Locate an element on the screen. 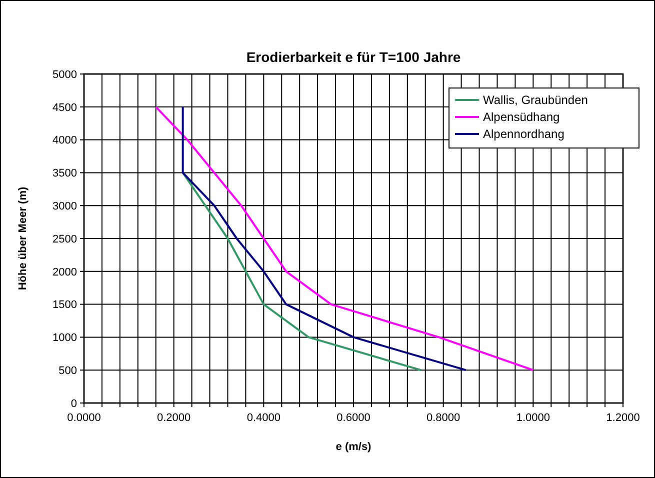 This screenshot has height=478, width=655. legend-label: Alpensüdhang is located at coordinates (521, 117).